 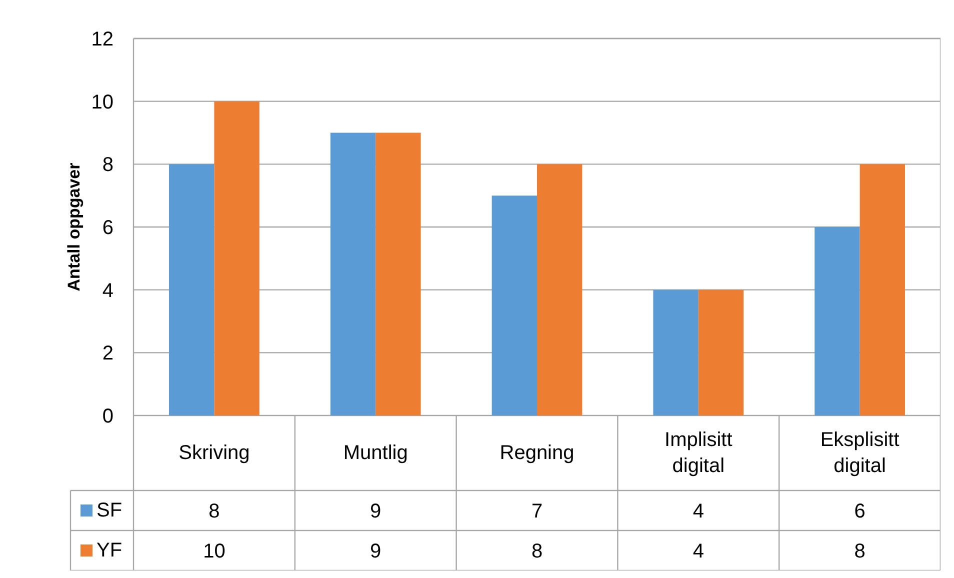 I want to click on x-tick-label: Skriving, so click(x=214, y=453).